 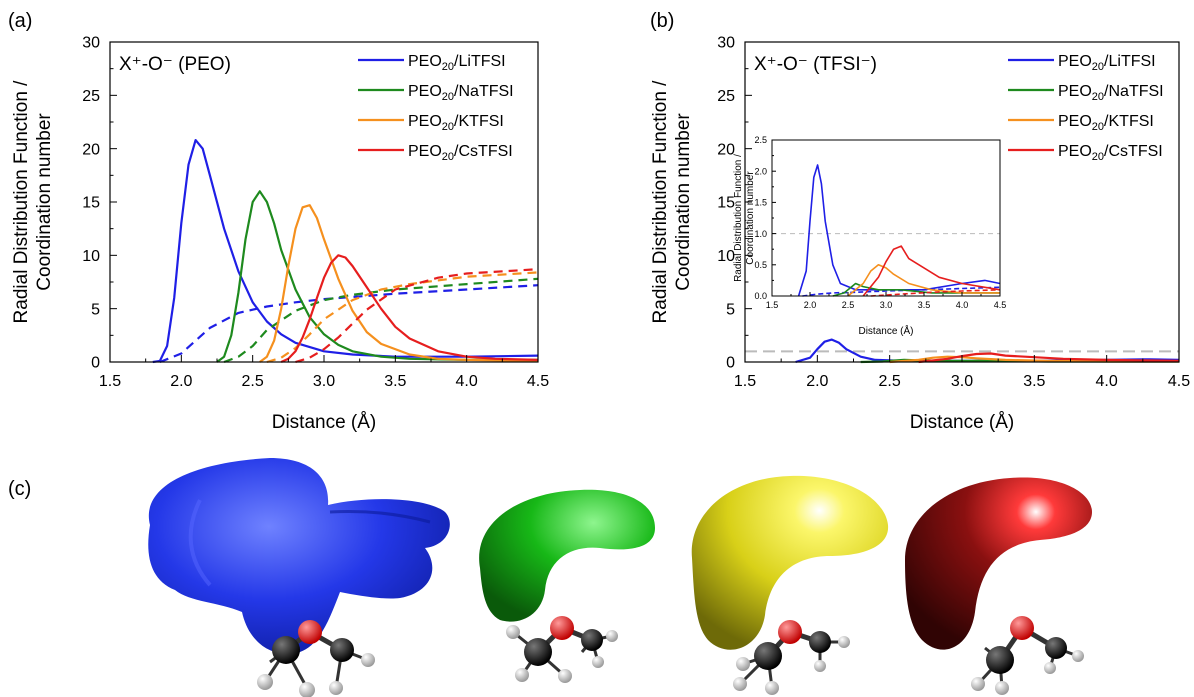 I want to click on chart-b-xlabel: Distance (Å), so click(x=962, y=422).